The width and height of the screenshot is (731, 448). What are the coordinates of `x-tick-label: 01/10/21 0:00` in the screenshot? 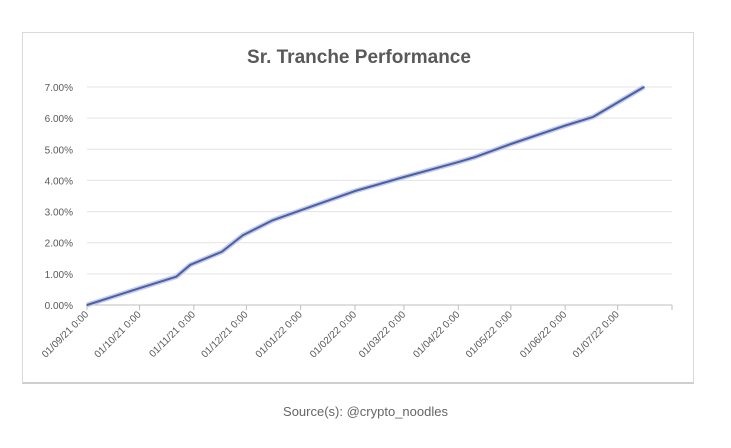 It's located at (118, 334).